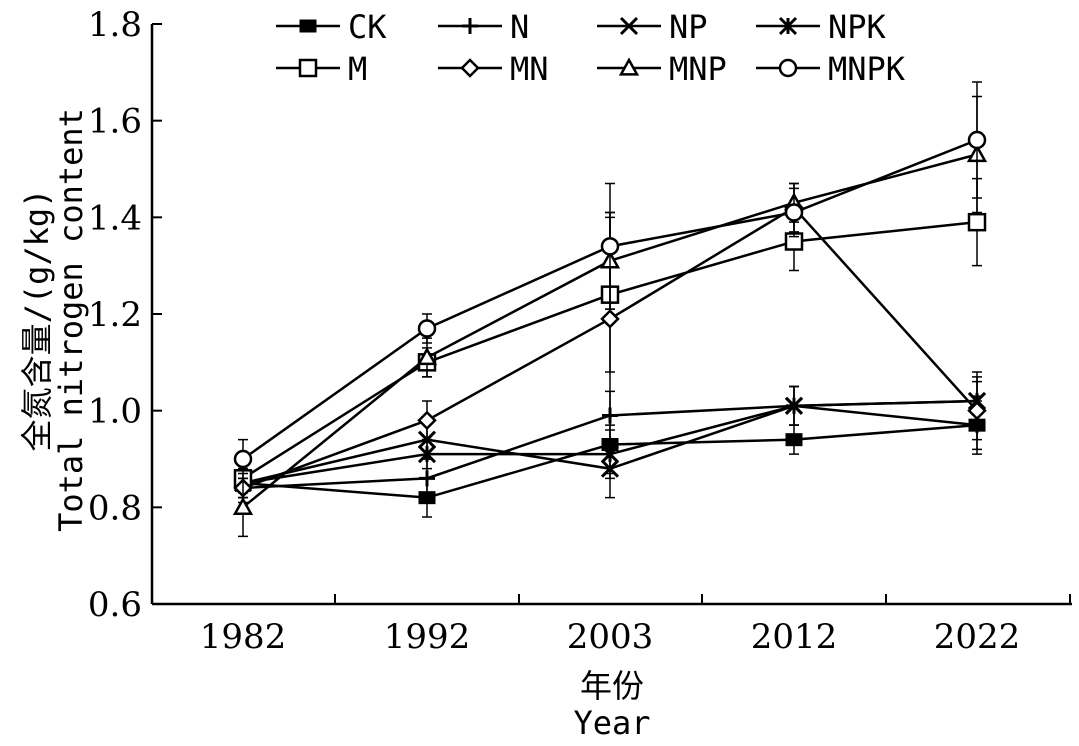 This screenshot has height=746, width=1079. I want to click on legend-label: CK, so click(367, 27).